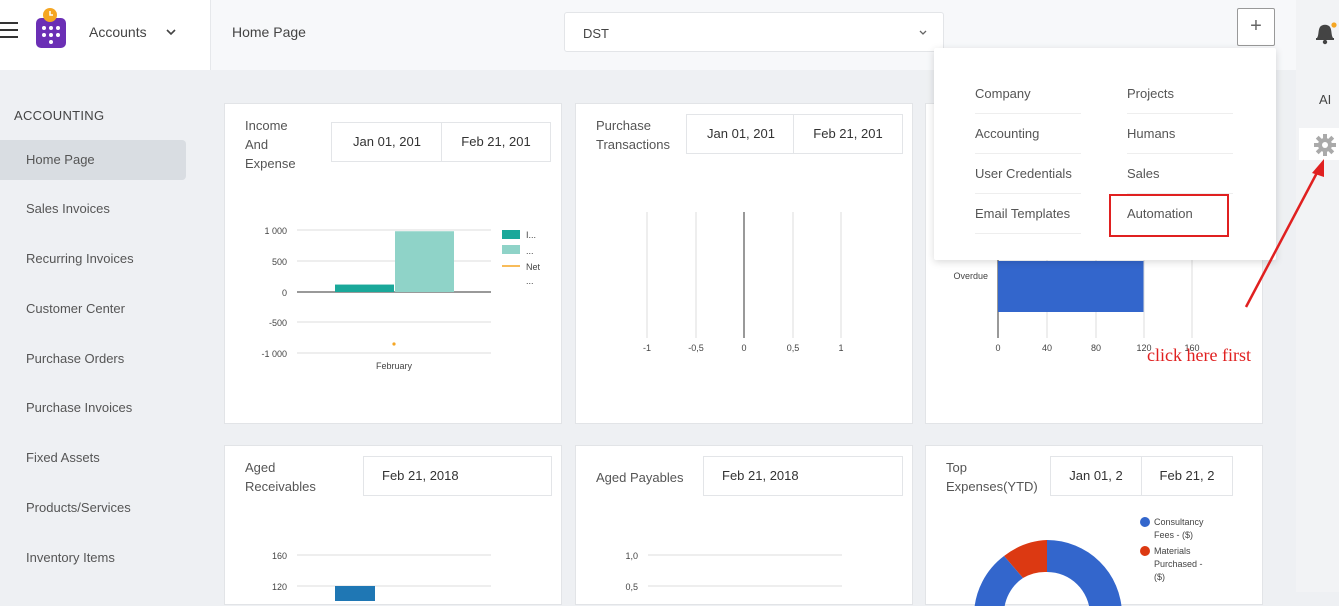  I want to click on gear-icon, so click(1325, 145).